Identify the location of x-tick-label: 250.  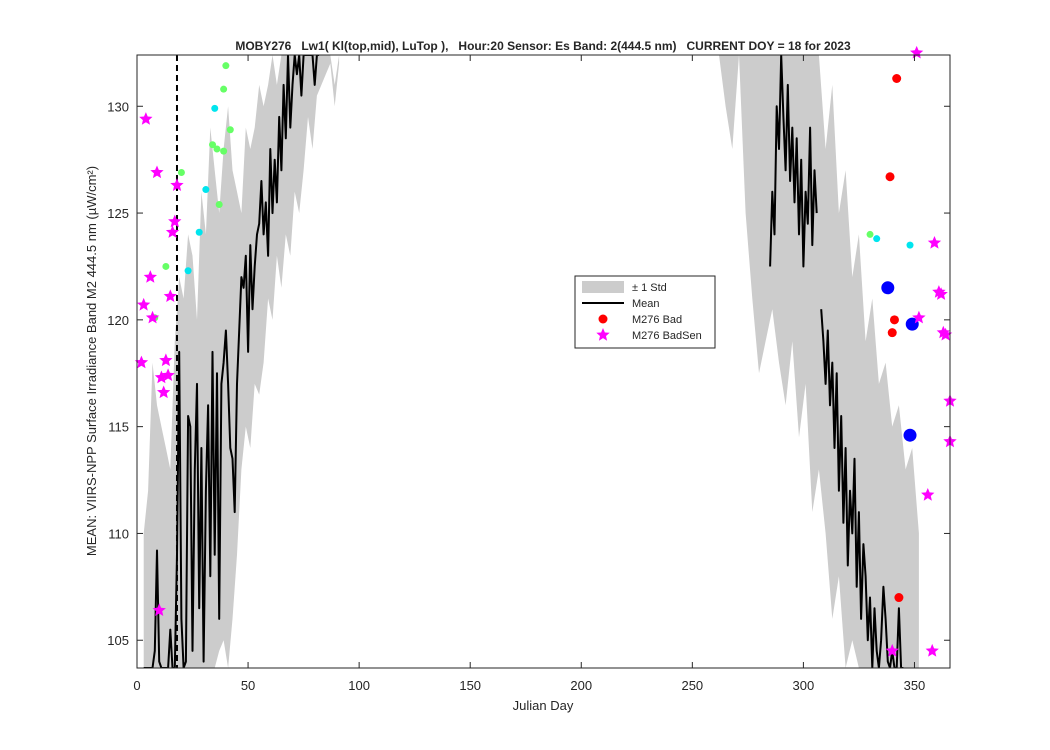
(692, 685).